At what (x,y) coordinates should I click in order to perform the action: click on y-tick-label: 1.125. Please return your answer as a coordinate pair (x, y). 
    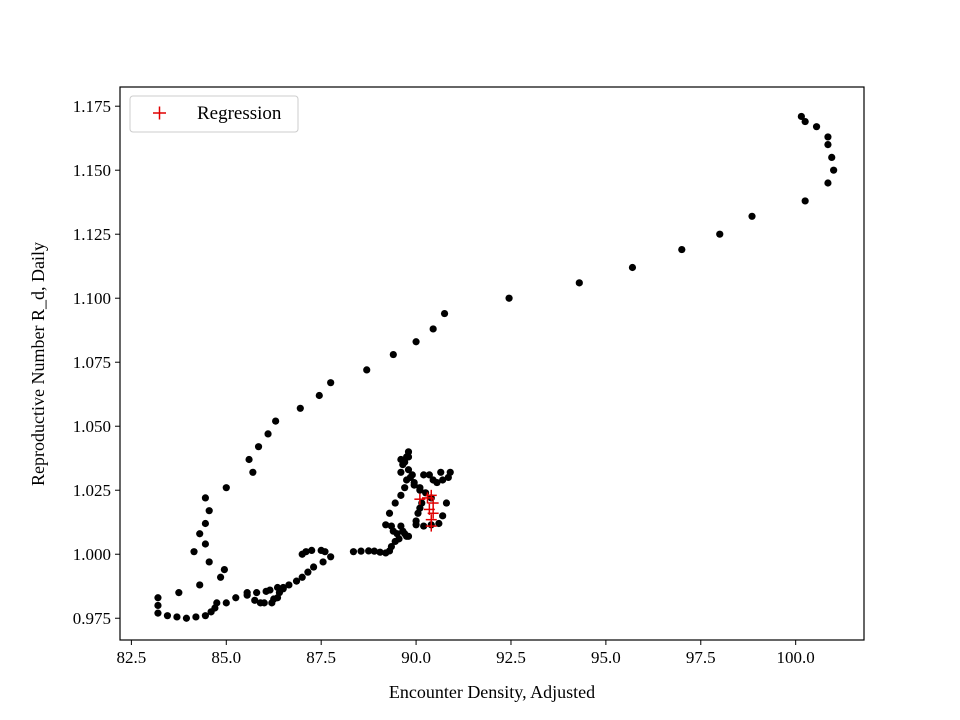
    Looking at the image, I should click on (92, 234).